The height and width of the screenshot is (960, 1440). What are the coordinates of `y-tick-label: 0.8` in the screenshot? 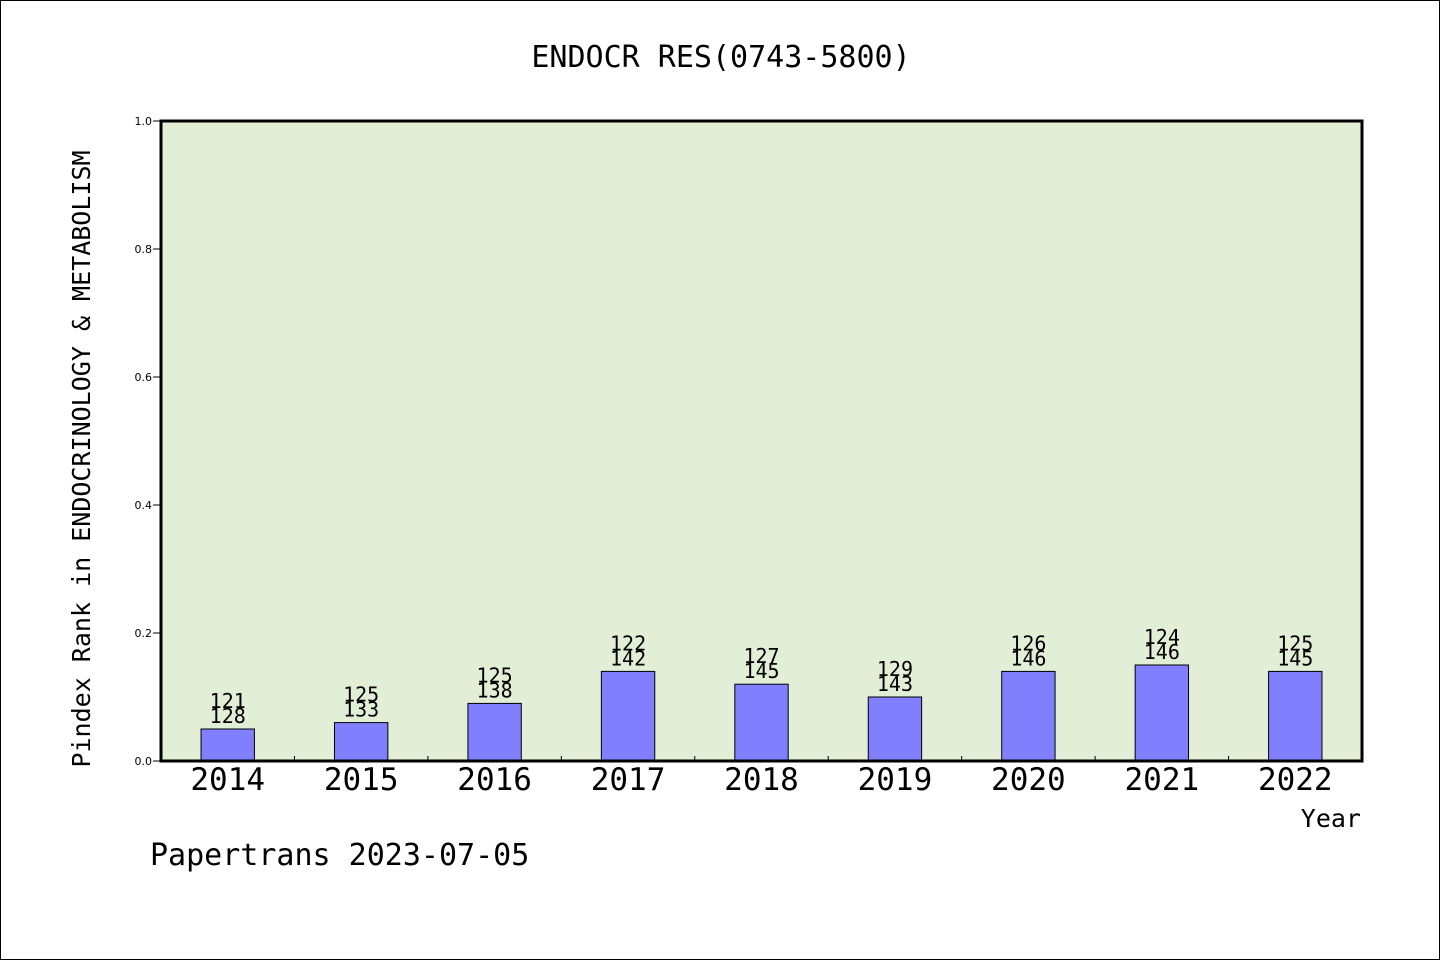 It's located at (144, 249).